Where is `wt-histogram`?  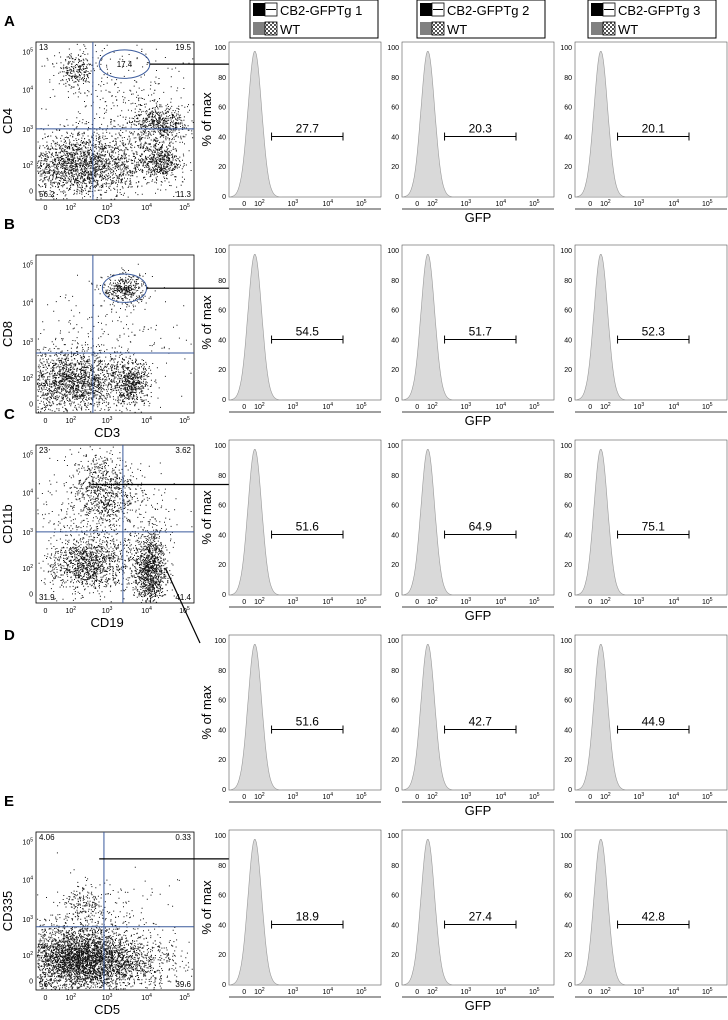 wt-histogram is located at coordinates (650, 124).